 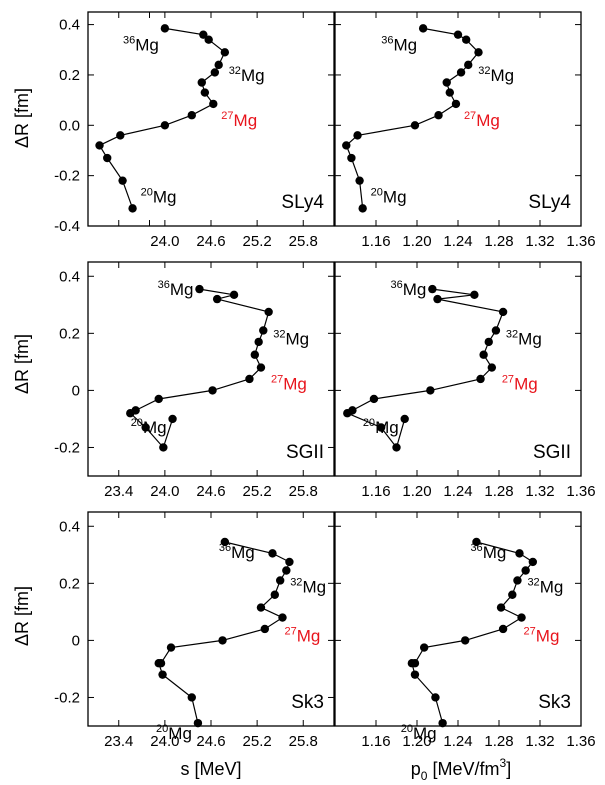 I want to click on y-axis-title-top: ΔR [fm], so click(x=22, y=118).